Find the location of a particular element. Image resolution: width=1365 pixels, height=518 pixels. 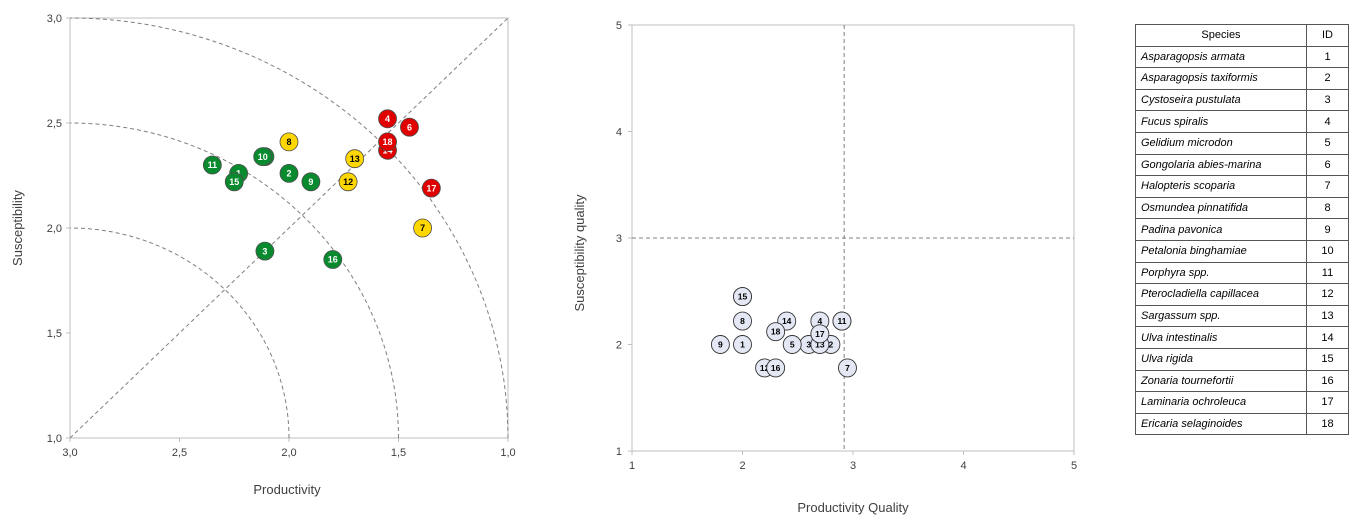

x-axis-title: Productivity is located at coordinates (287, 489).